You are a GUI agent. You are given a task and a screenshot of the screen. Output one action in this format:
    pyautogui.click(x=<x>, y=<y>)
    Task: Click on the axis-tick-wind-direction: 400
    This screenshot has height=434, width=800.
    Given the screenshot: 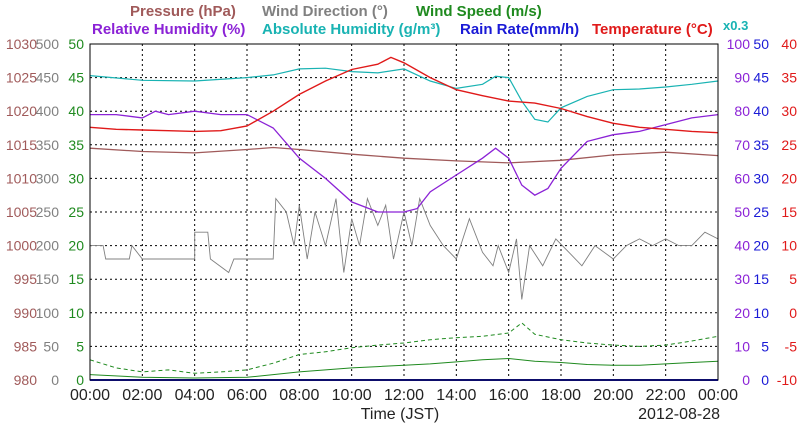 What is the action you would take?
    pyautogui.click(x=48, y=111)
    